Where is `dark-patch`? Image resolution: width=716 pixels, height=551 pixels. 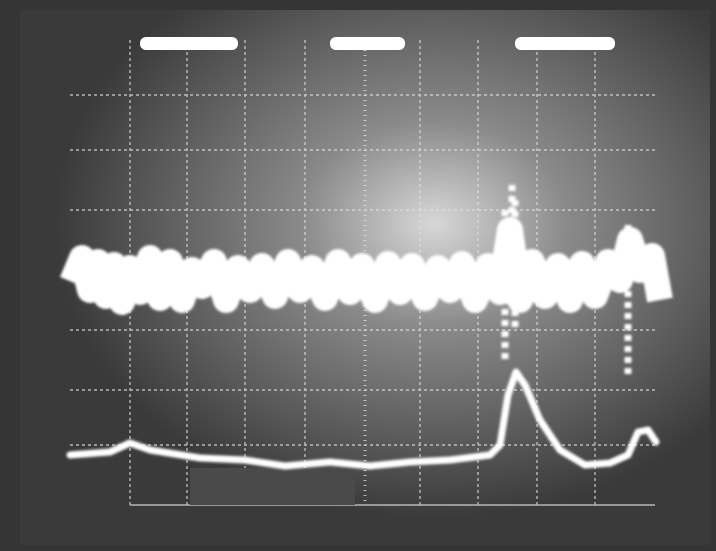 dark-patch is located at coordinates (272, 486).